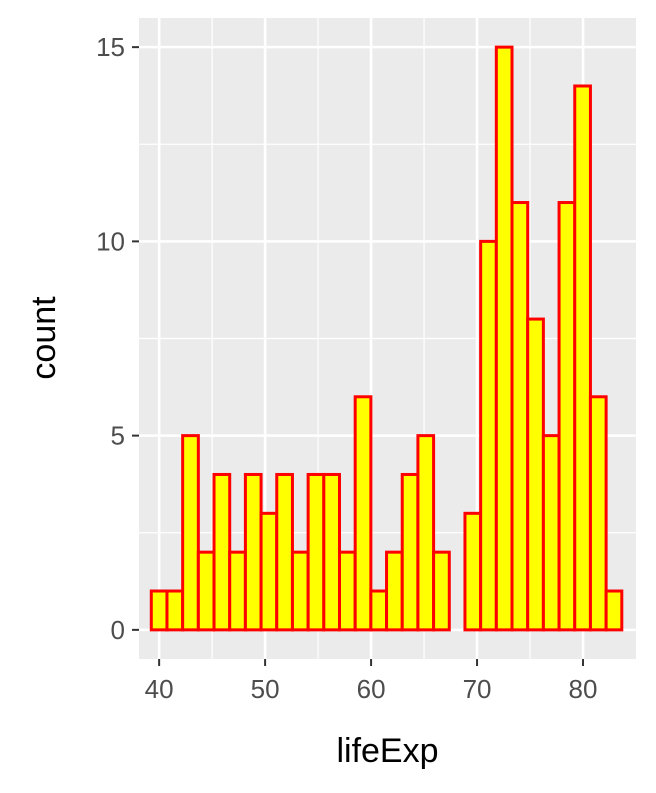  Describe the element at coordinates (159, 689) in the screenshot. I see `x-tick-label: 40` at that location.